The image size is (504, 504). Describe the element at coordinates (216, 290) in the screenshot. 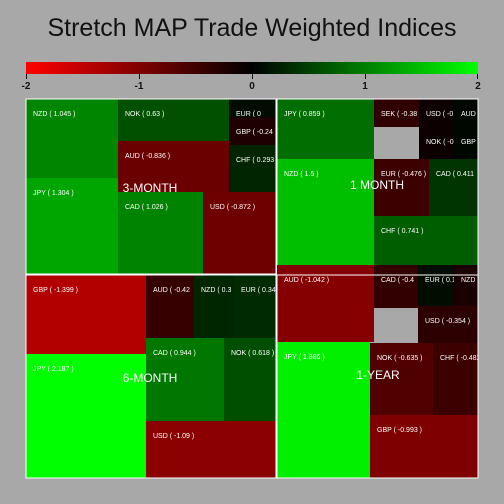

I see `treemap-cell-label: NZD ( 0.3` at that location.